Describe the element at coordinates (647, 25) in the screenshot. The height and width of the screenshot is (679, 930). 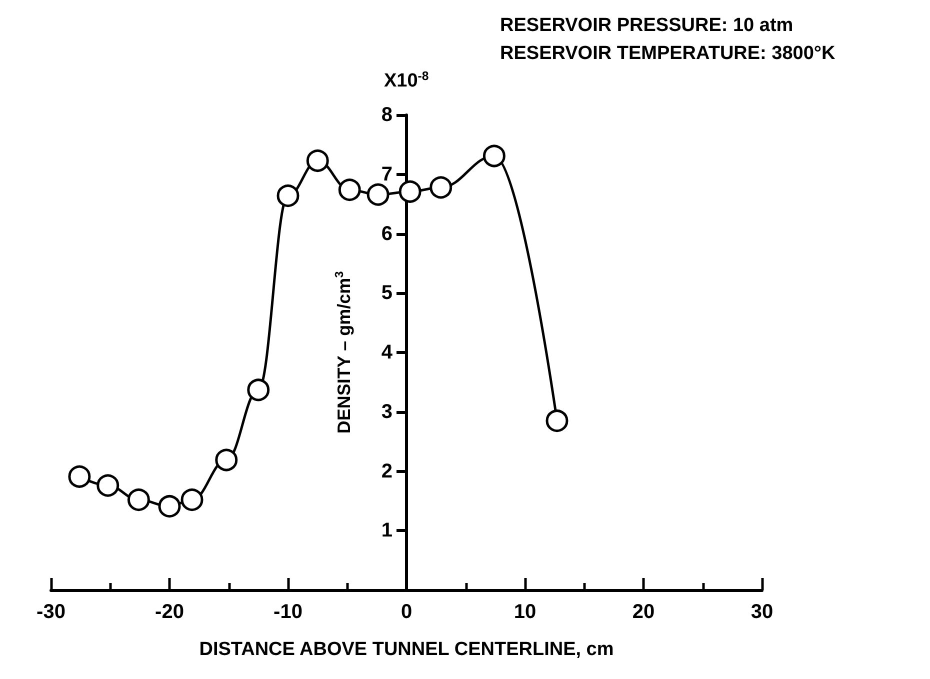
I see `text: RESERVOIR PRESSURE: 10 atm` at that location.